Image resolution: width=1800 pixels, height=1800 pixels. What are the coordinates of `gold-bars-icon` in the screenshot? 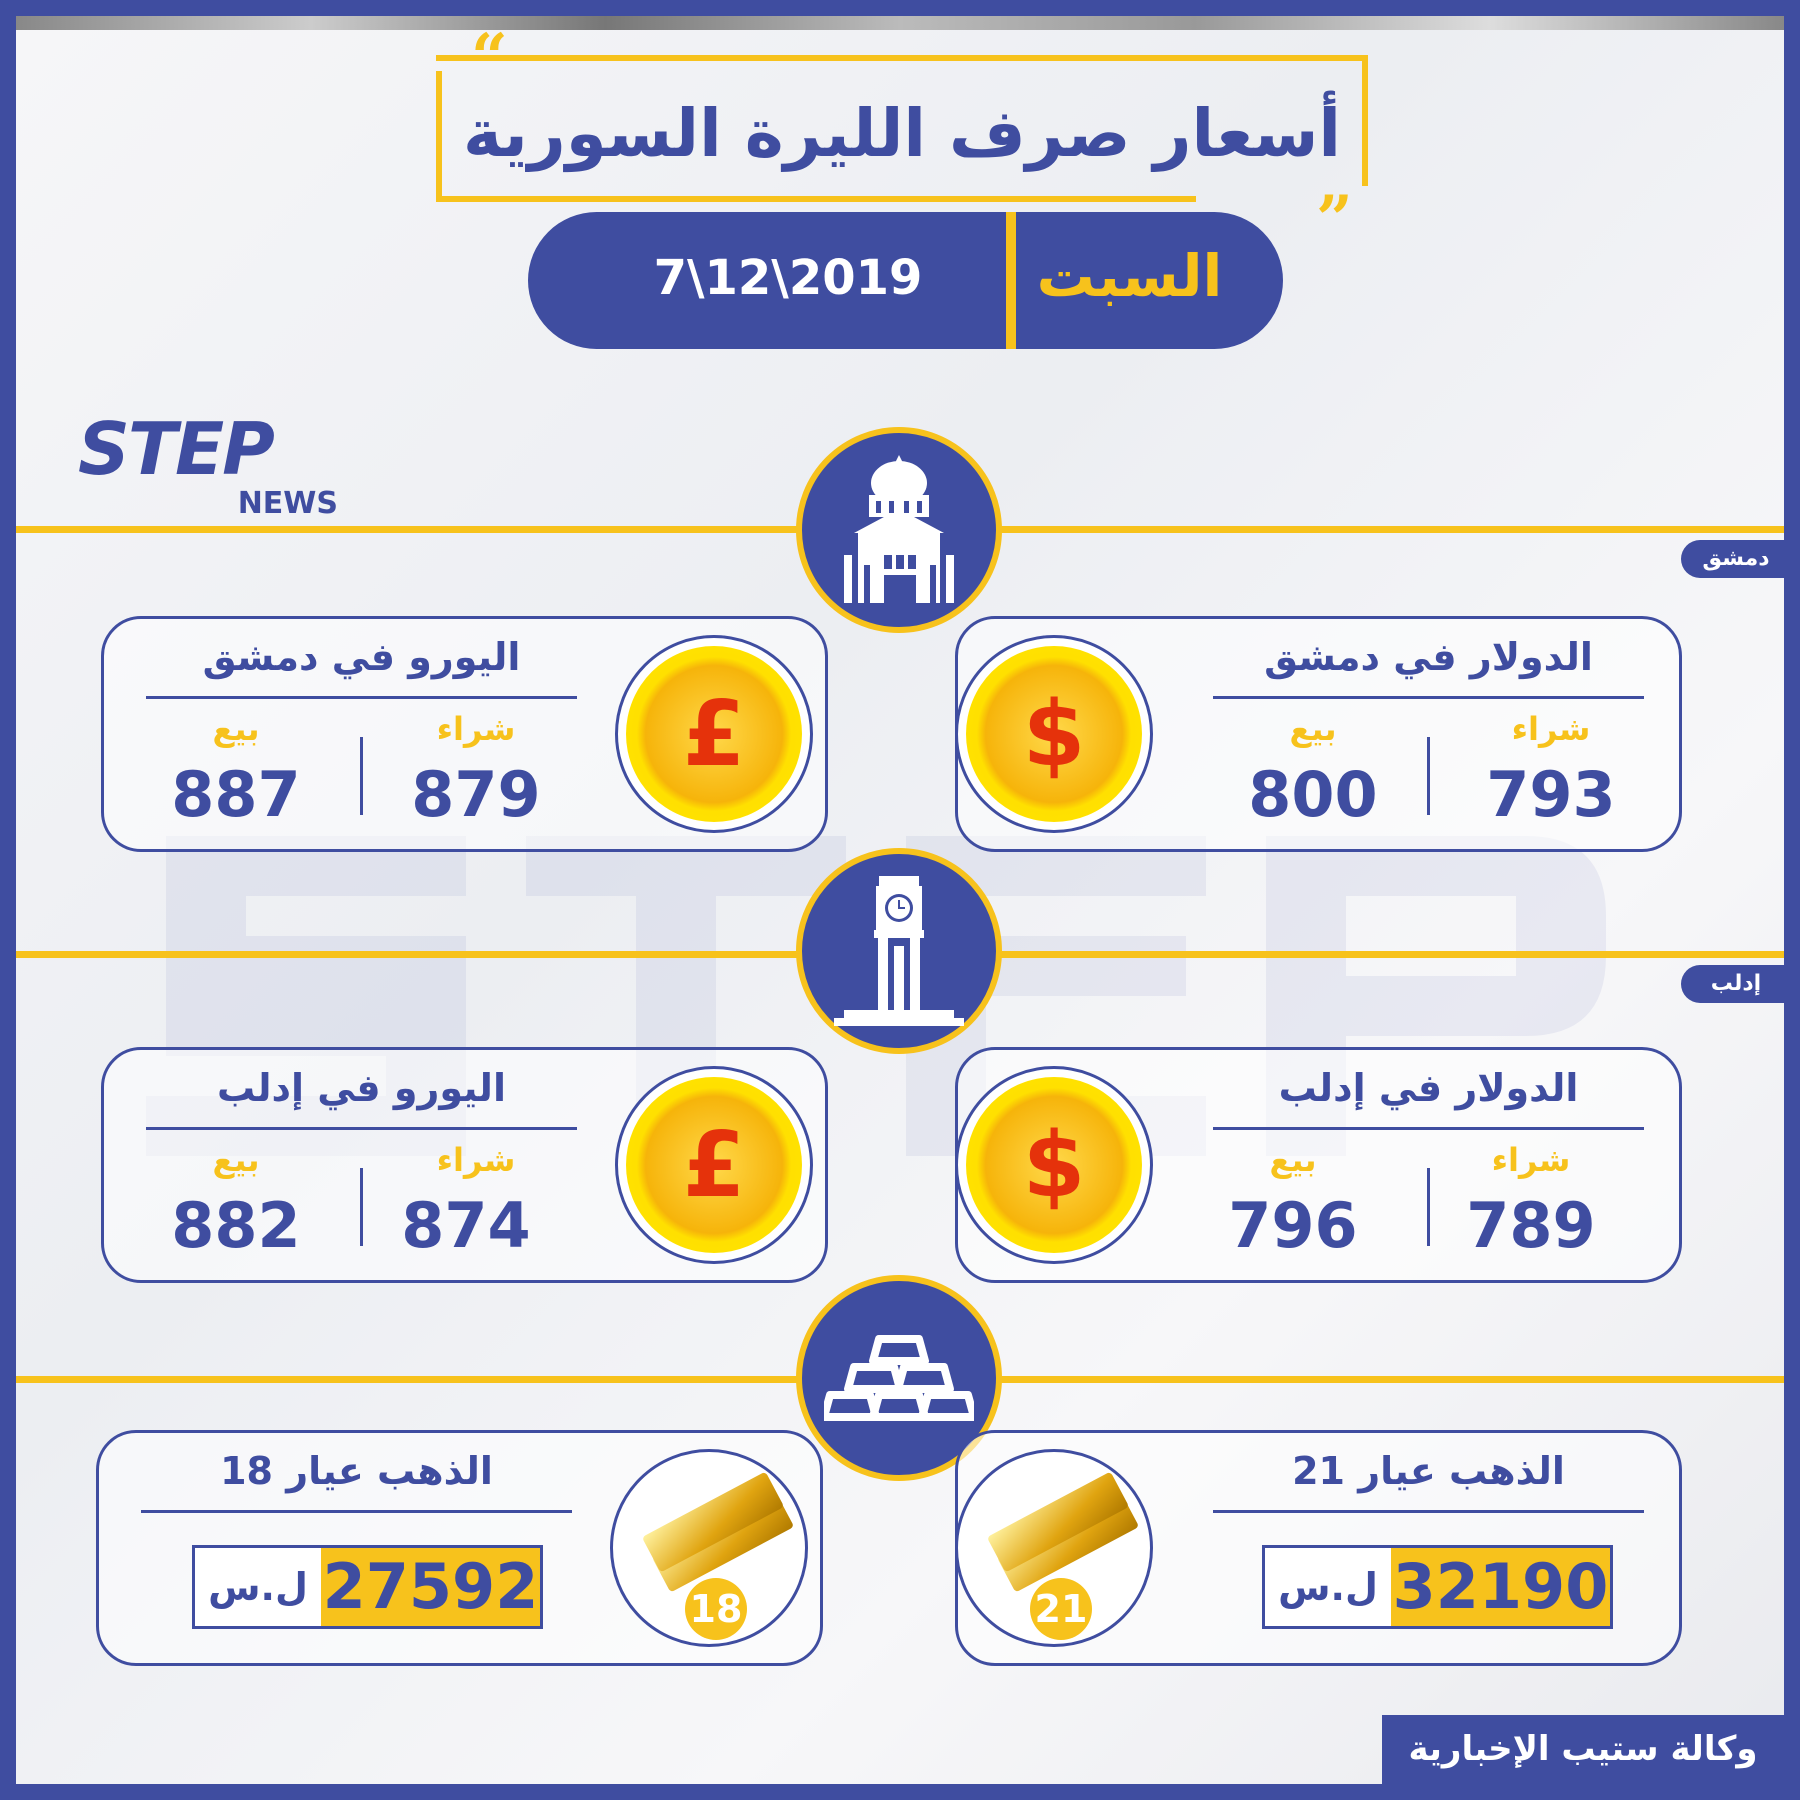 It's located at (899, 1378).